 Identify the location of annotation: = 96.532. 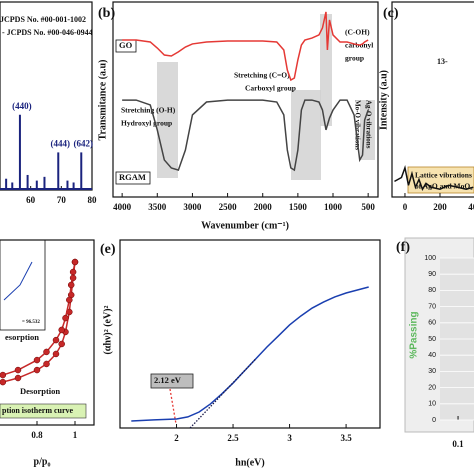
(31, 322).